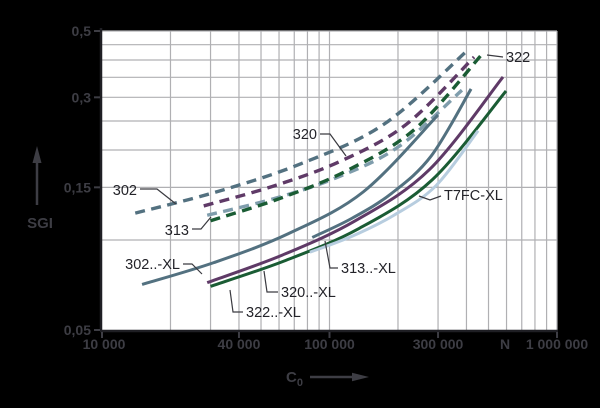 The height and width of the screenshot is (408, 600). Describe the element at coordinates (339, 377) in the screenshot. I see `x-axis-arrow-icon` at that location.